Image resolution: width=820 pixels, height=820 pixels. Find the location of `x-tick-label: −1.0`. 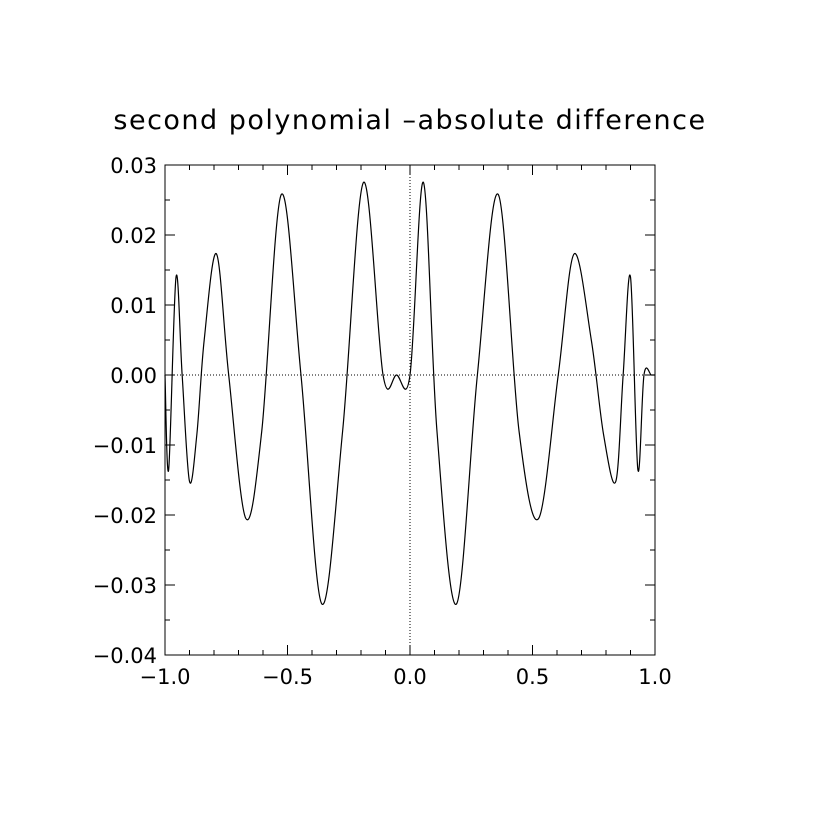

x-tick-label: −1.0 is located at coordinates (165, 677).